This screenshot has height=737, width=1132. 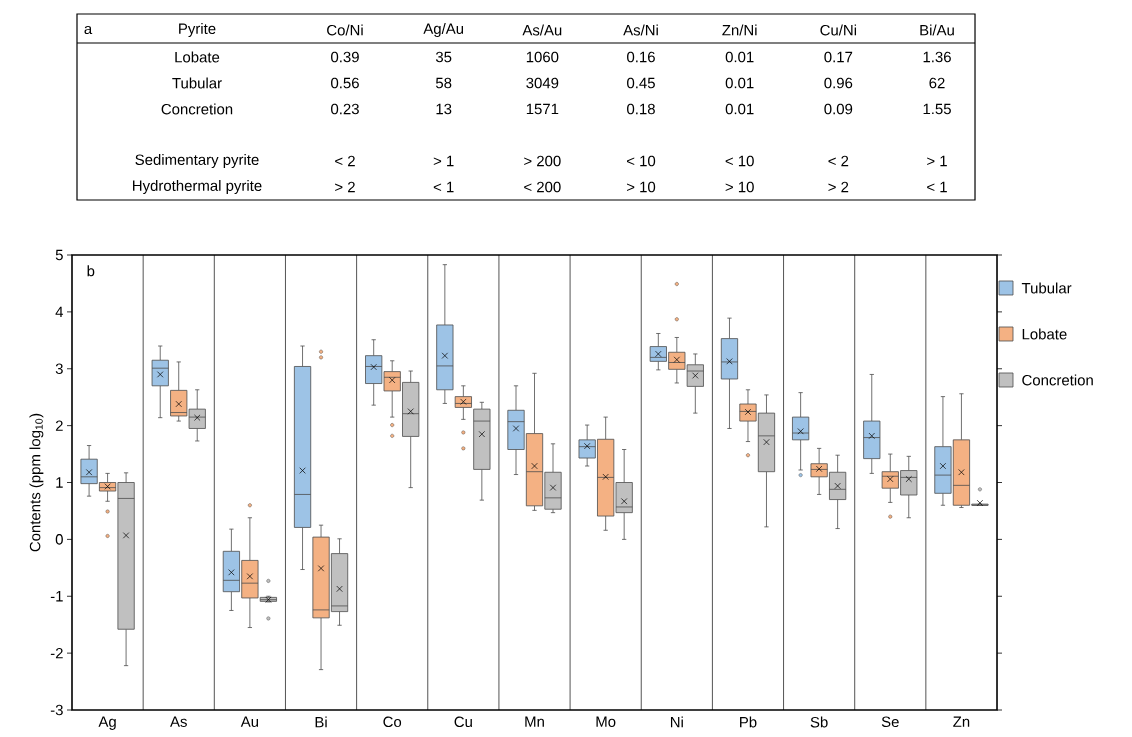 What do you see at coordinates (1057, 380) in the screenshot?
I see `legend-label: Concretion` at bounding box center [1057, 380].